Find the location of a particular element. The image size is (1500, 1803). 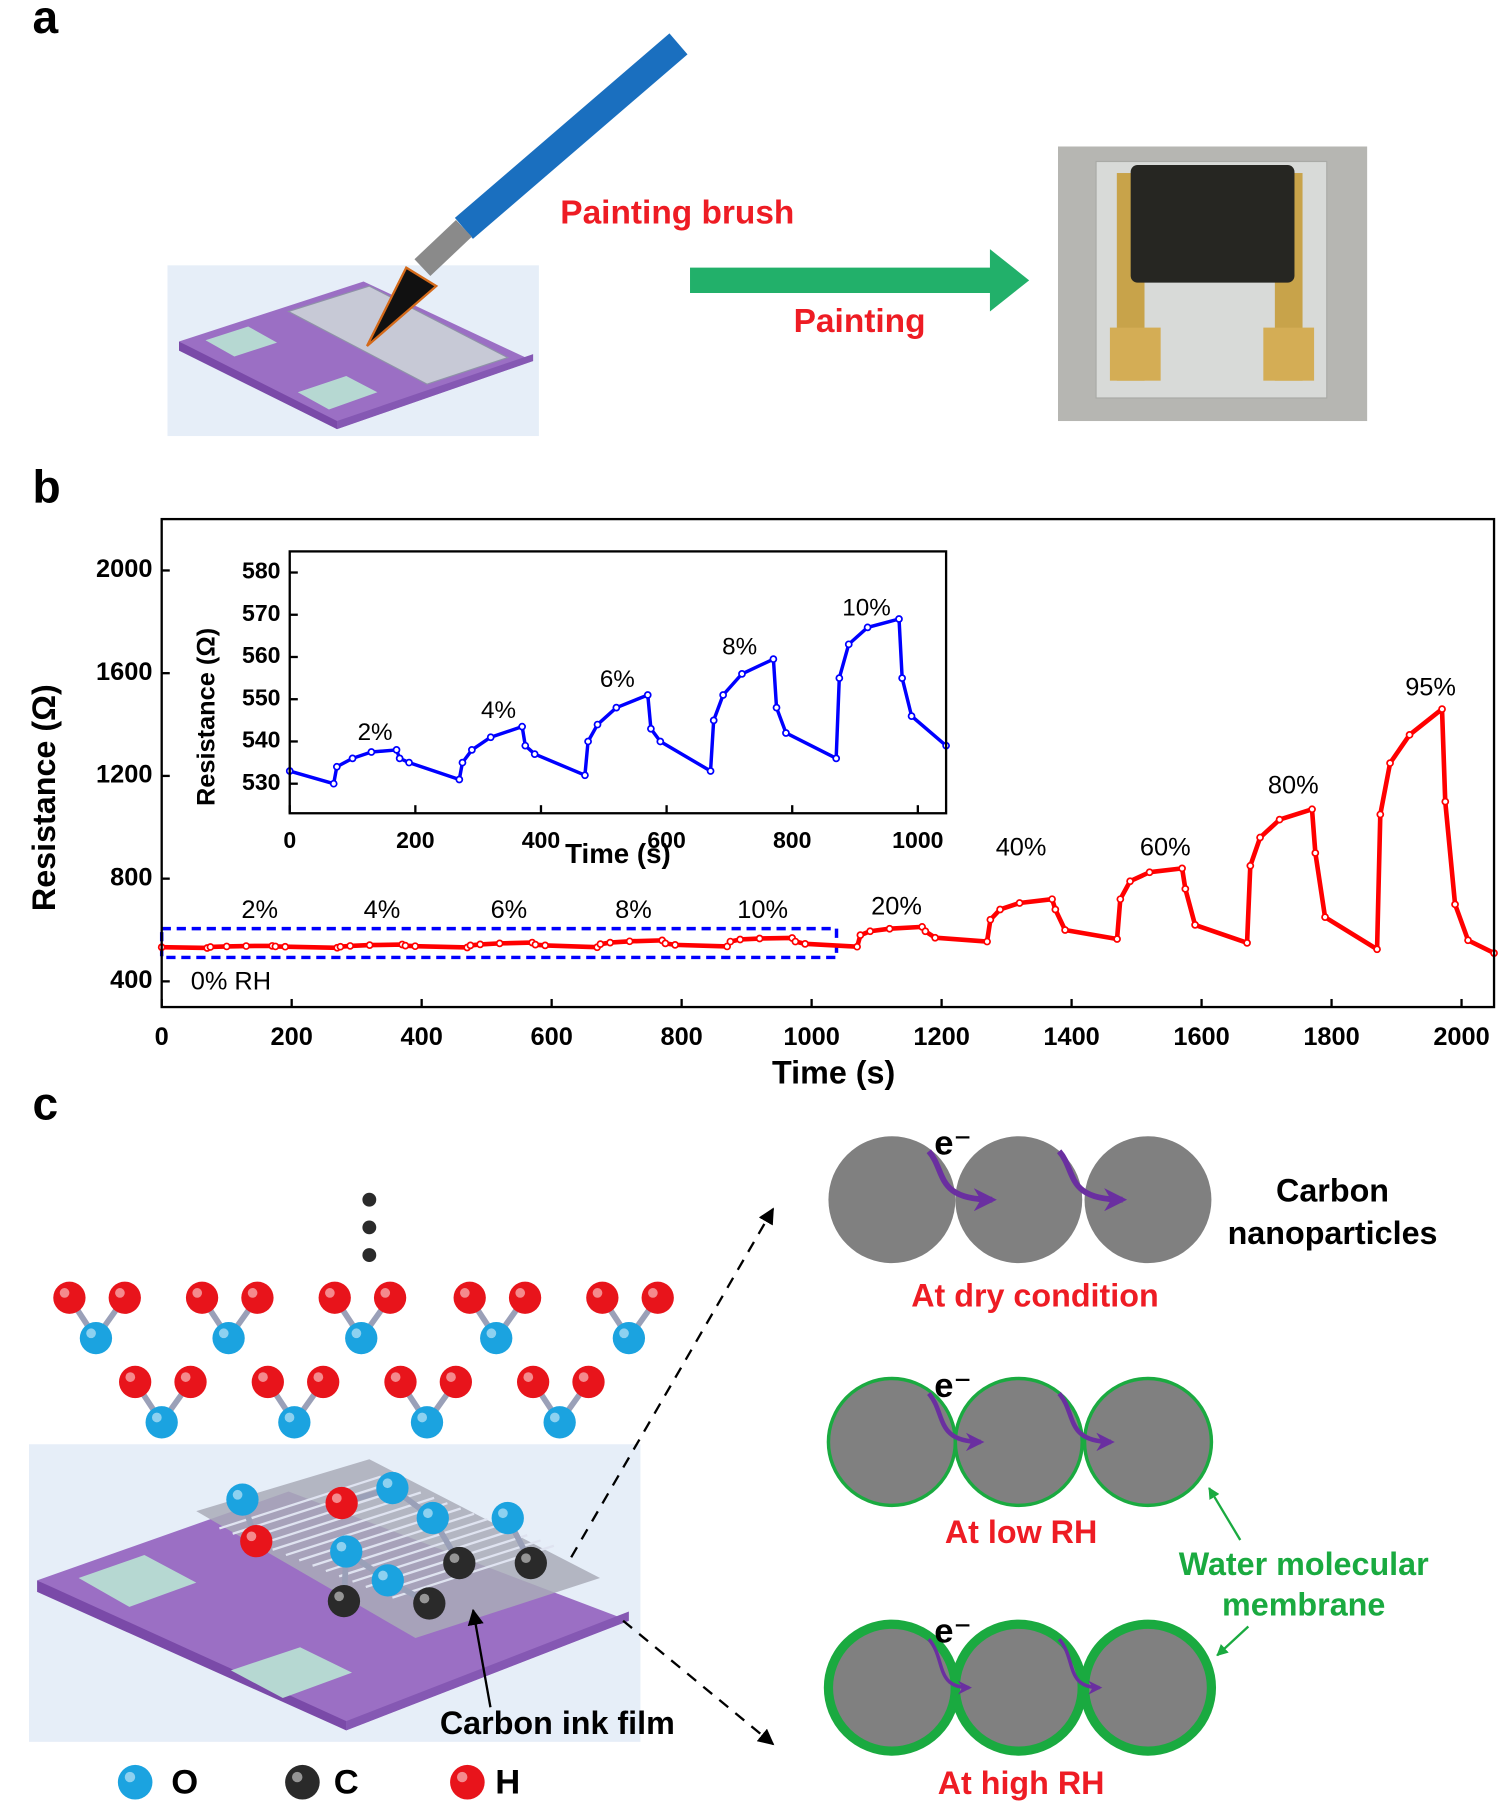

x-tick-label: 1400 is located at coordinates (1071, 1037).